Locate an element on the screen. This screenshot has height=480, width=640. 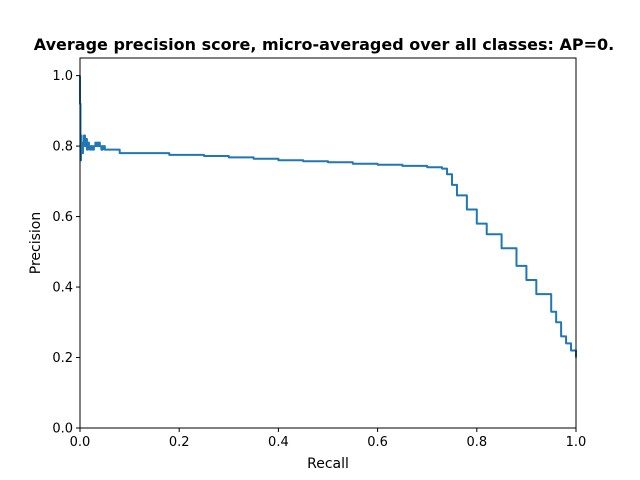
x-tick-label: 1.0 is located at coordinates (576, 442).